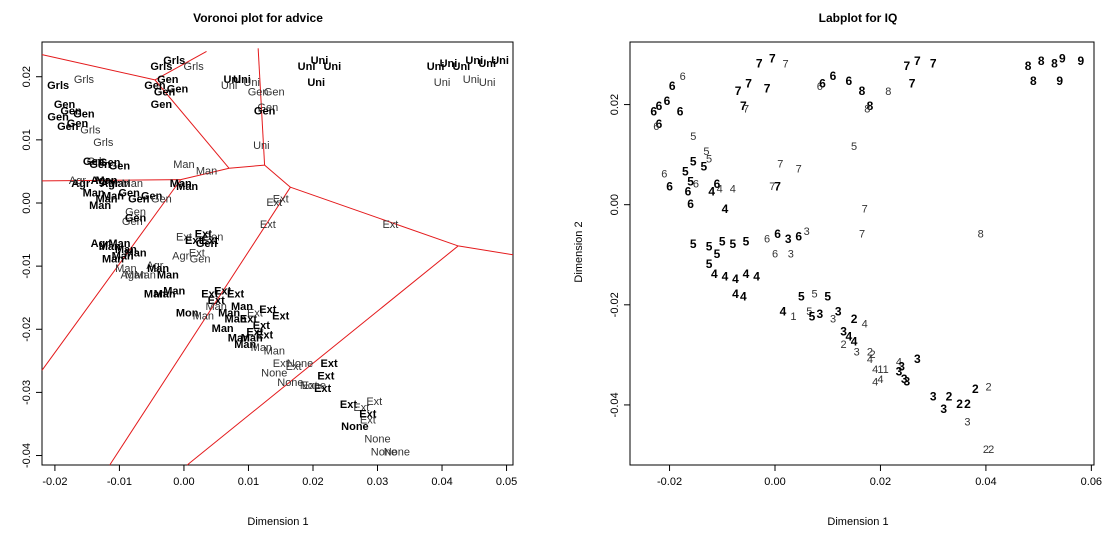 Image resolution: width=1107 pixels, height=533 pixels. I want to click on voronoi-x-tick-label: 0.03, so click(377, 482).